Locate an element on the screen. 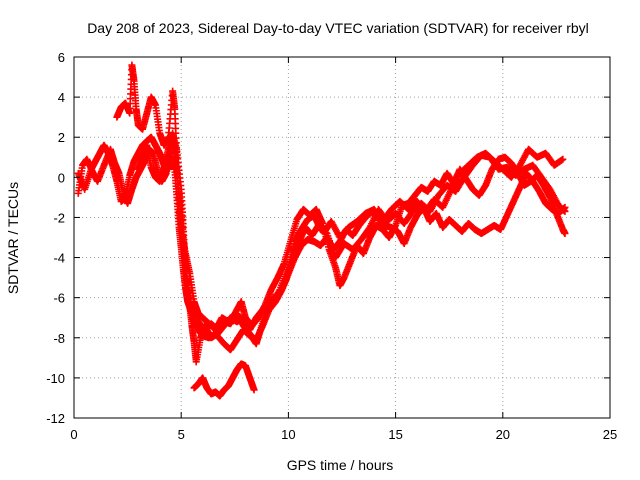  y-tick-label: -6 is located at coordinates (59, 298).